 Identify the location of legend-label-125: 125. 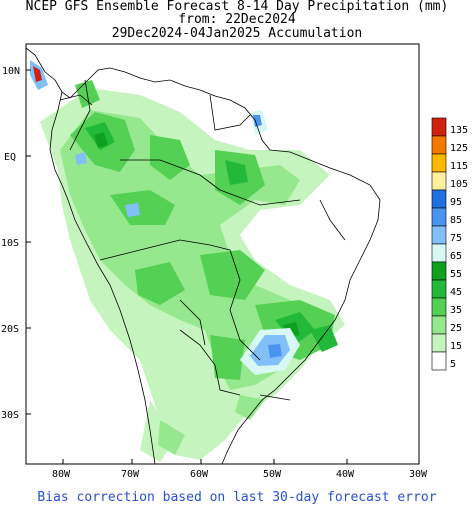
(459, 148).